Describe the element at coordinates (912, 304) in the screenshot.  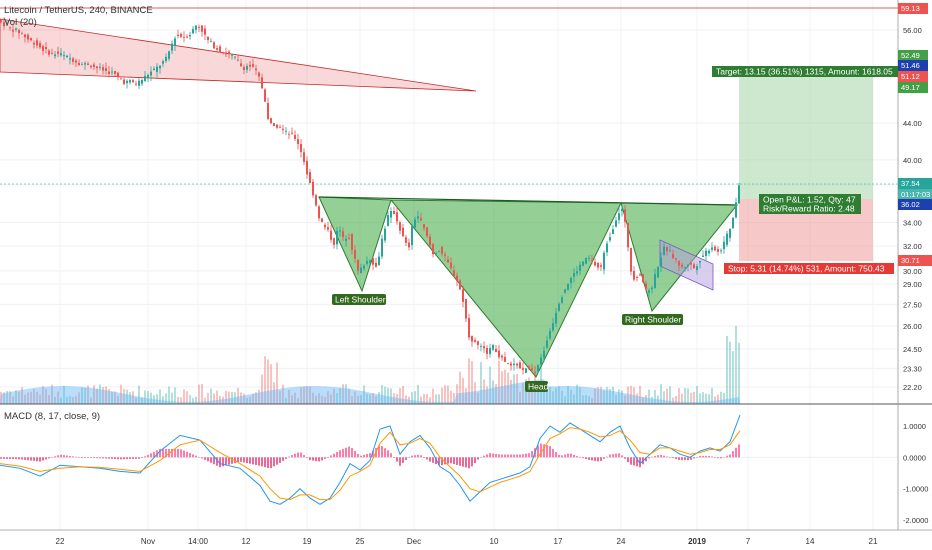
I see `price-tick-label: 27.50` at that location.